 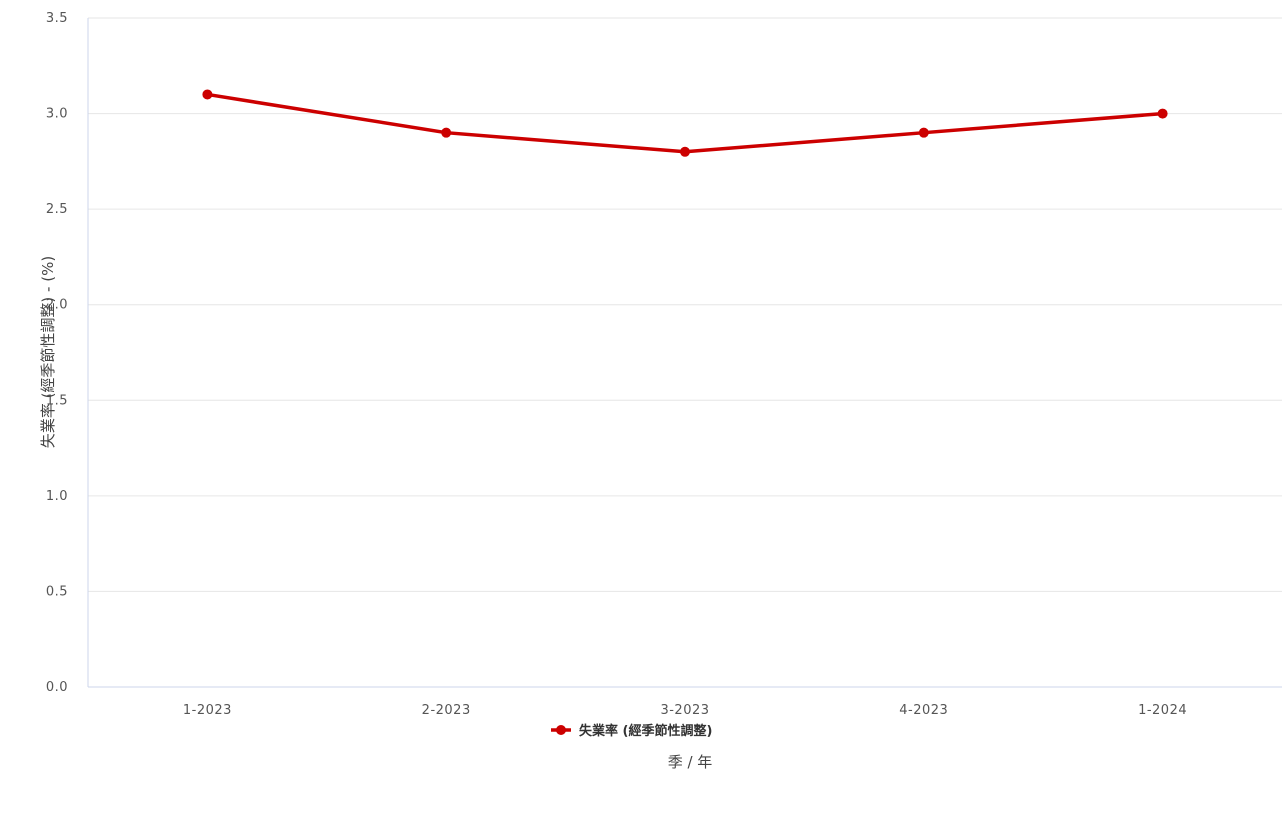 I want to click on y-tick-label: 3.5, so click(x=57, y=18).